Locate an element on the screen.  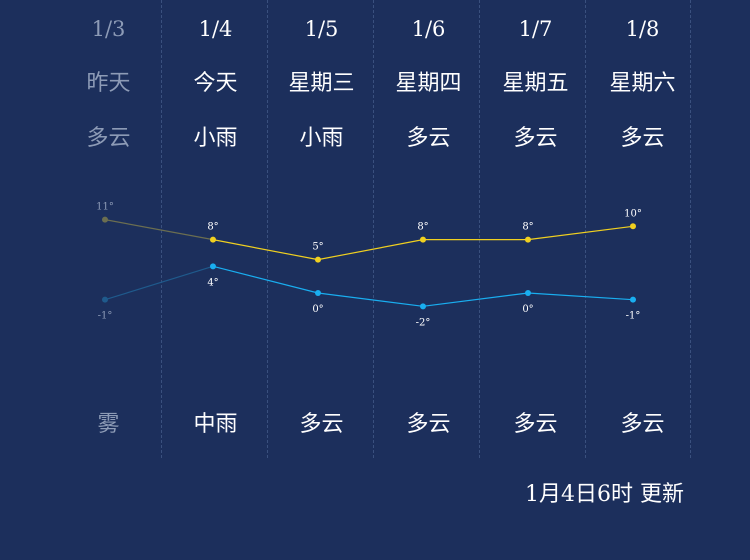
day-date: 1/8 is located at coordinates (642, 29).